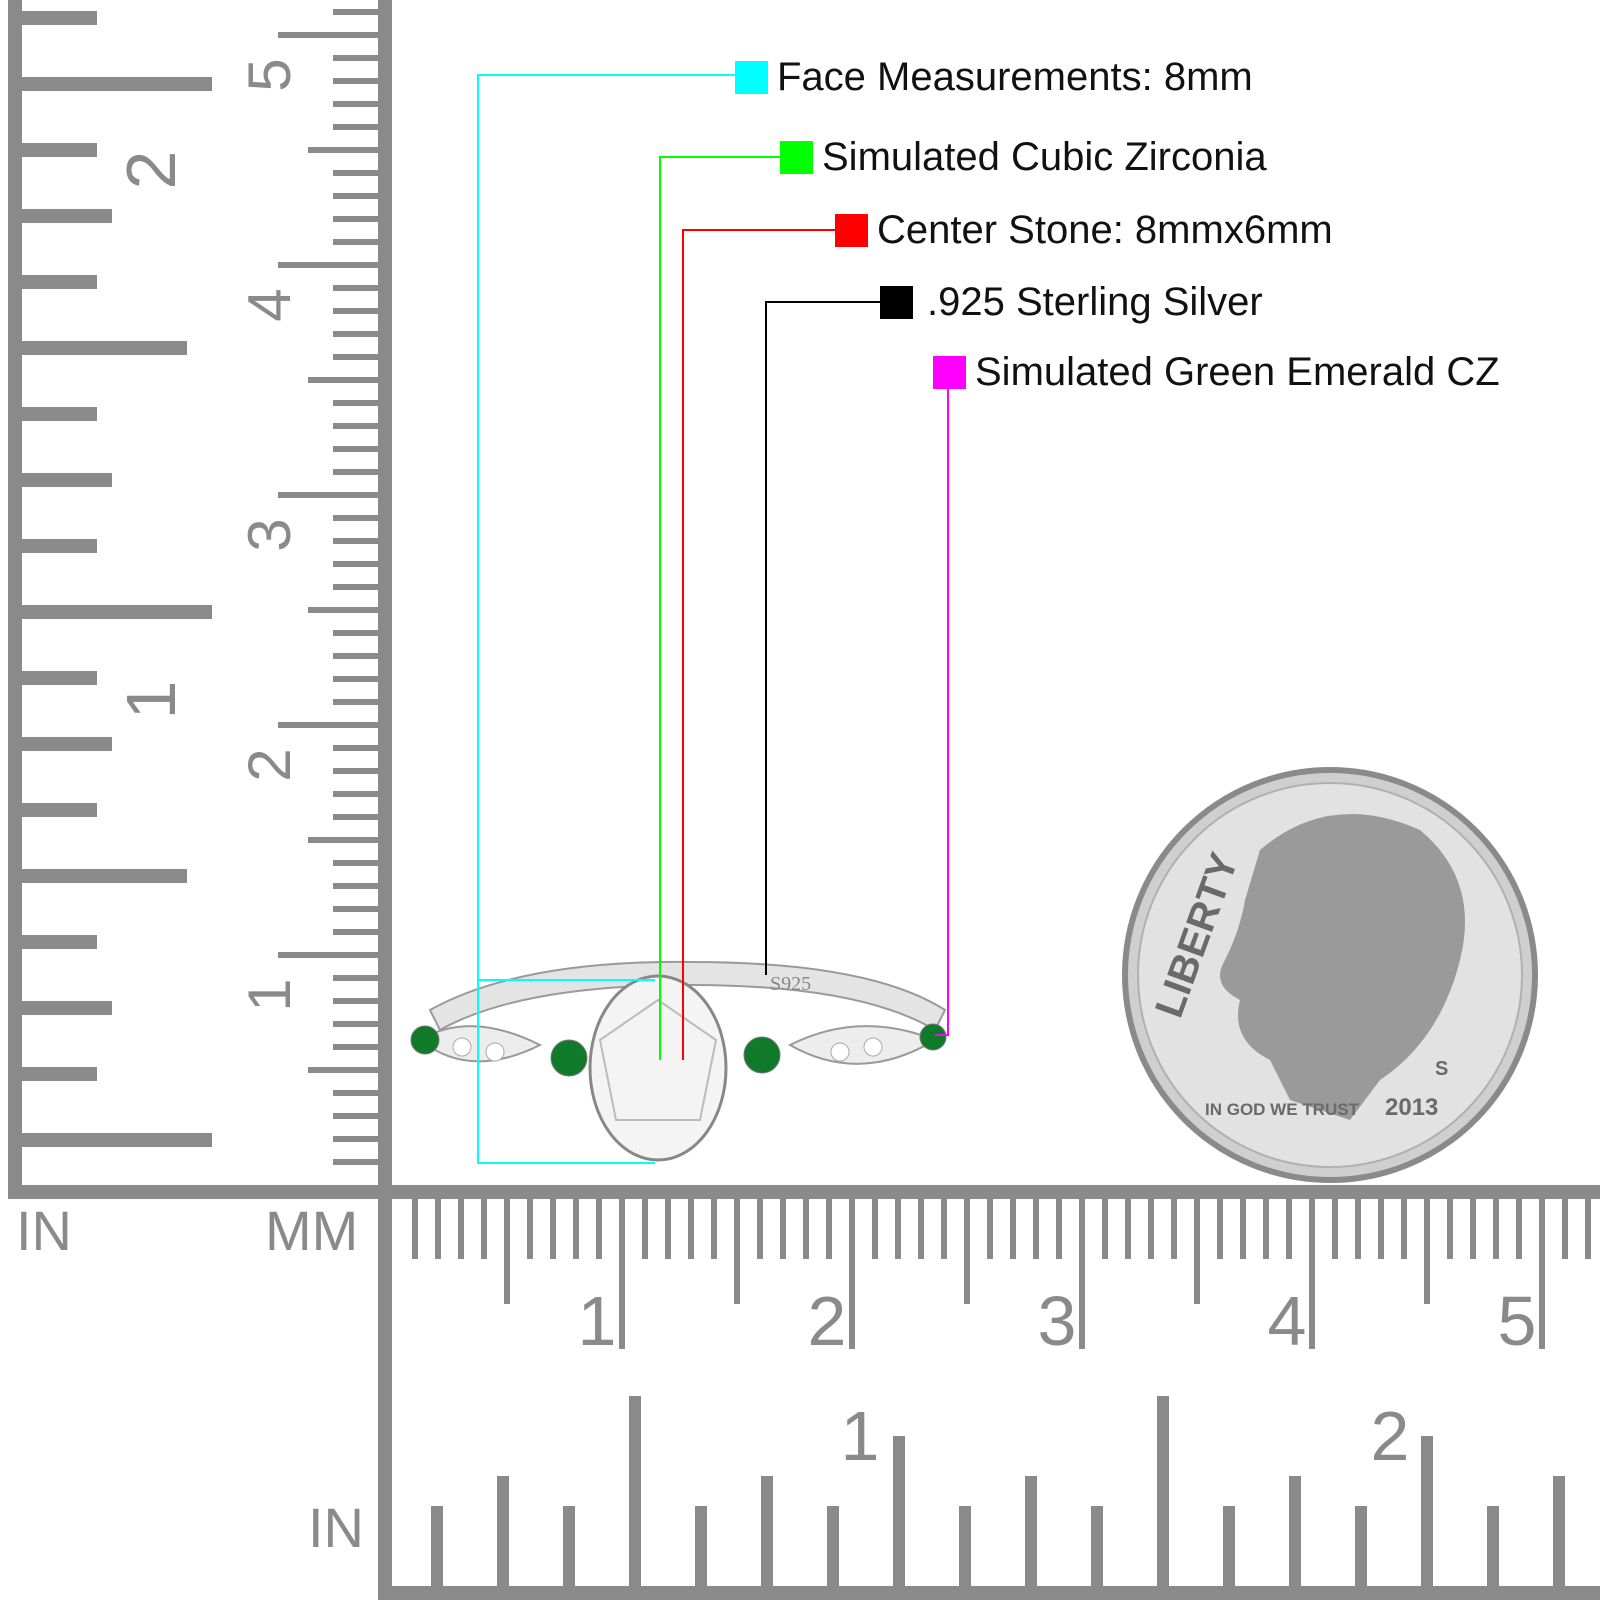 The height and width of the screenshot is (1600, 1600). I want to click on vertical-mm-label: 3, so click(269, 534).